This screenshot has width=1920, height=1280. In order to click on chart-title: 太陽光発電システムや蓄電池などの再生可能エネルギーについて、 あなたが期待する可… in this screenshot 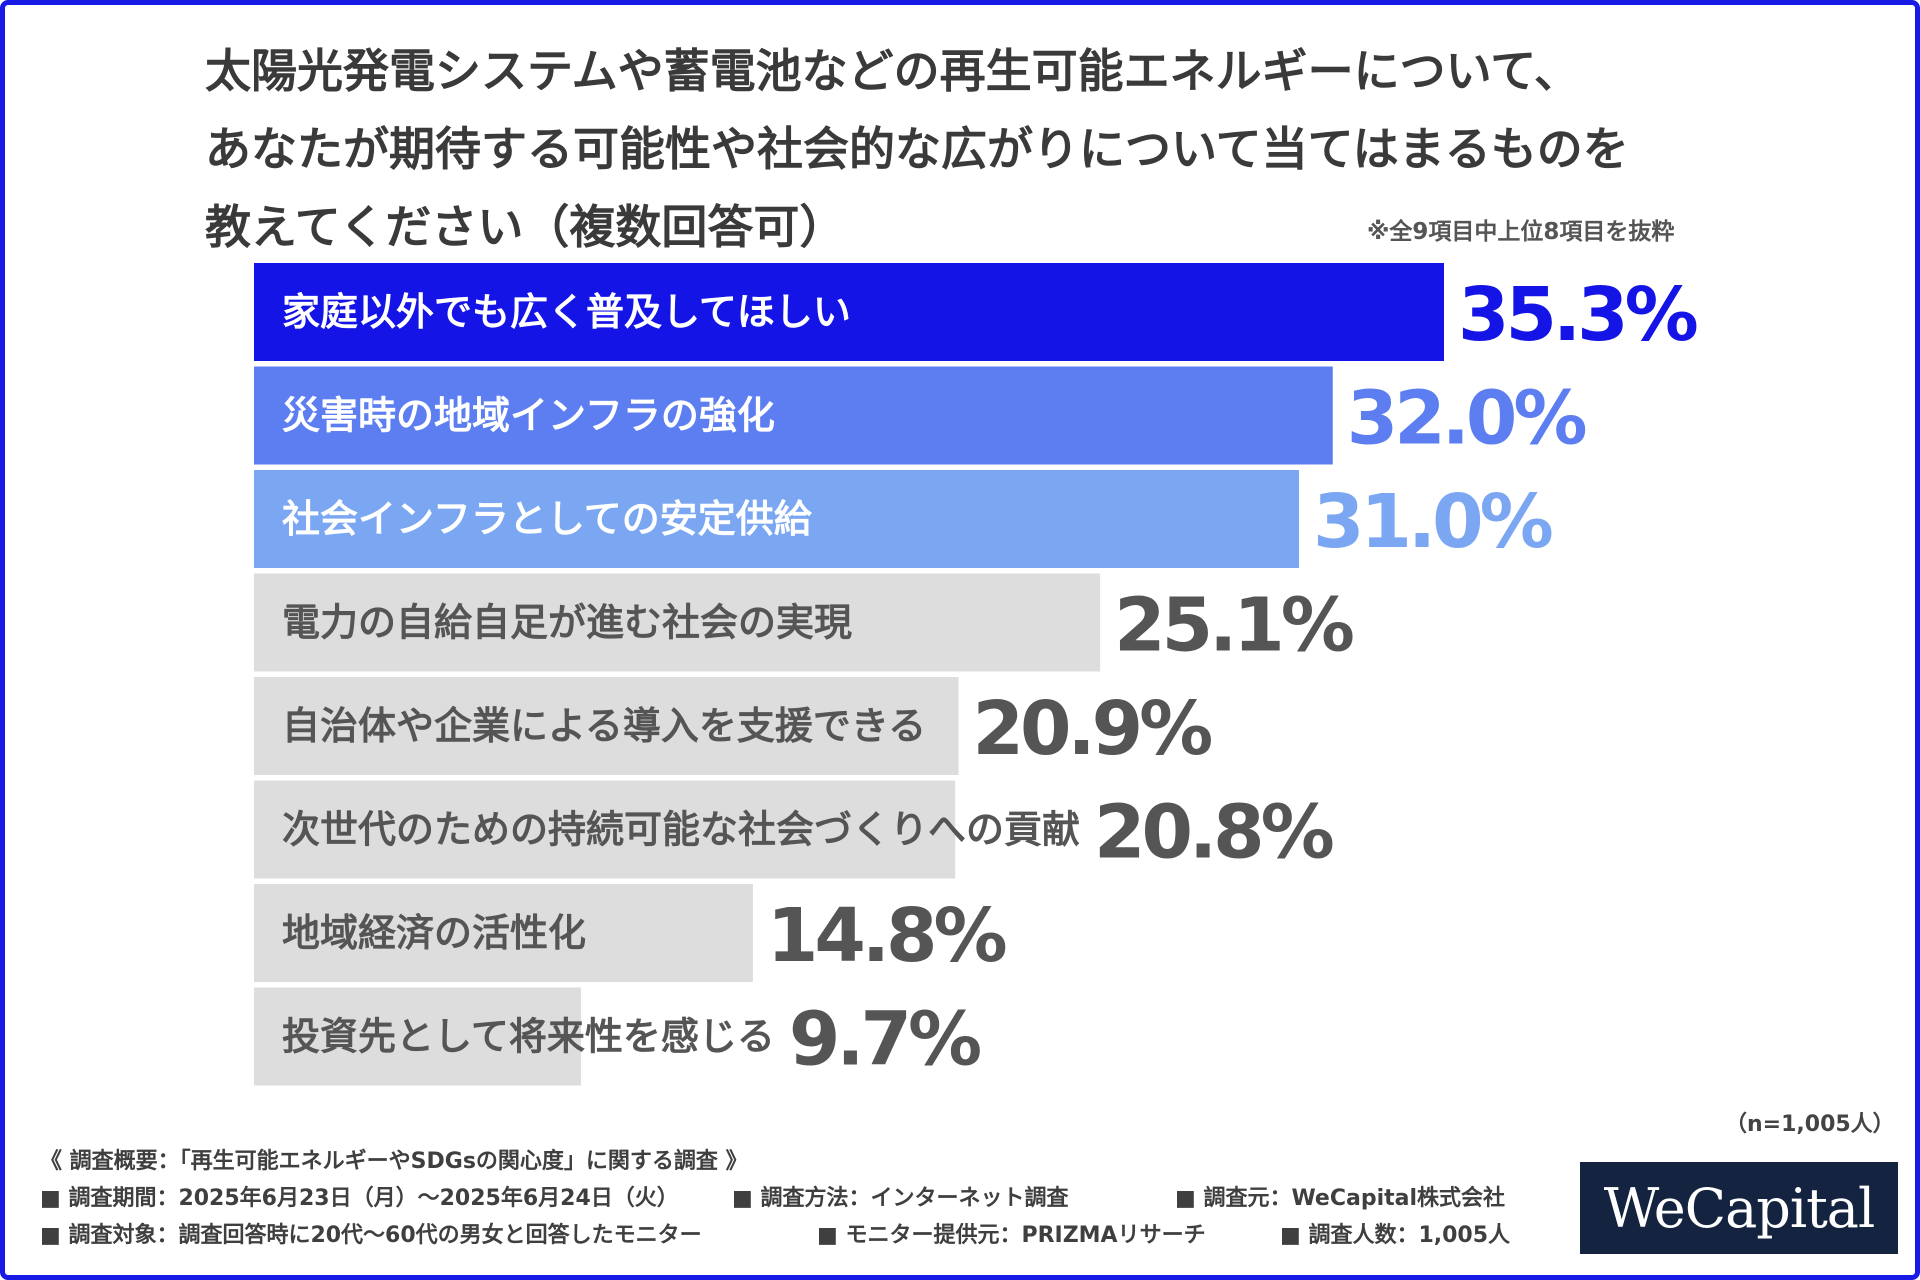, I will do `click(985, 149)`.